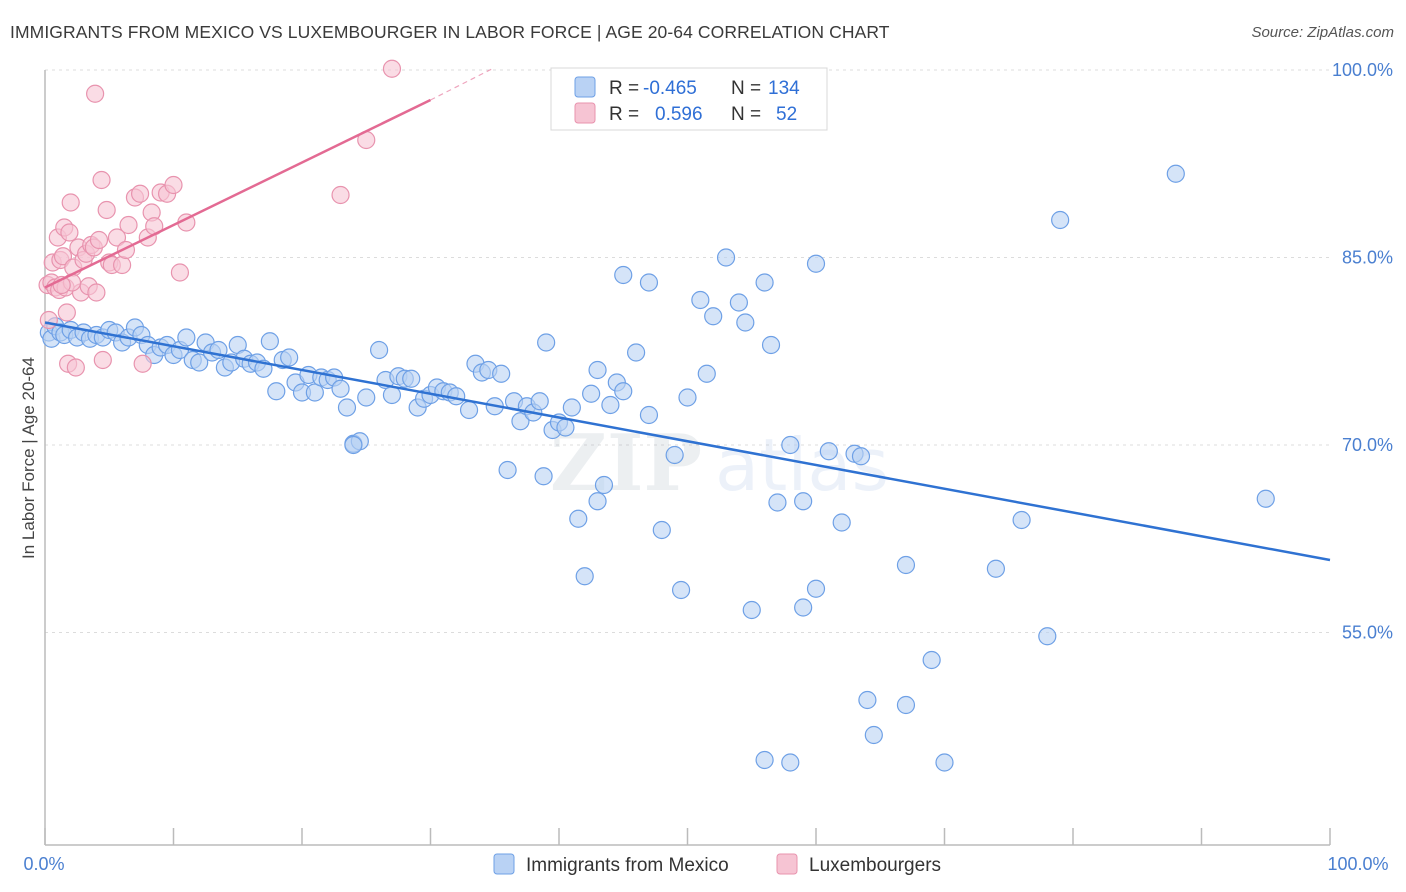 This screenshot has width=1406, height=892. What do you see at coordinates (624, 88) in the screenshot?
I see `legend-r-label-0: R =` at bounding box center [624, 88].